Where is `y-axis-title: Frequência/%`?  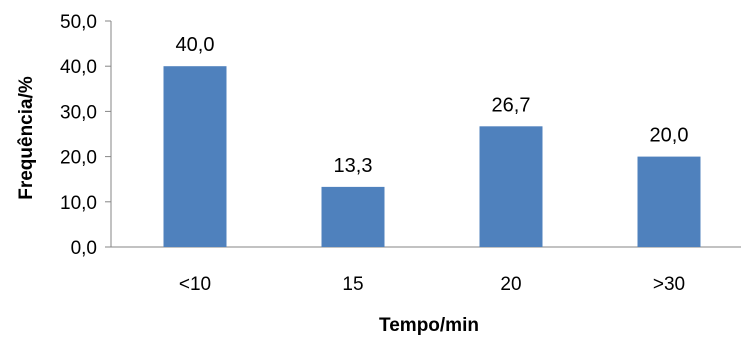 y-axis-title: Frequência/% is located at coordinates (26, 138).